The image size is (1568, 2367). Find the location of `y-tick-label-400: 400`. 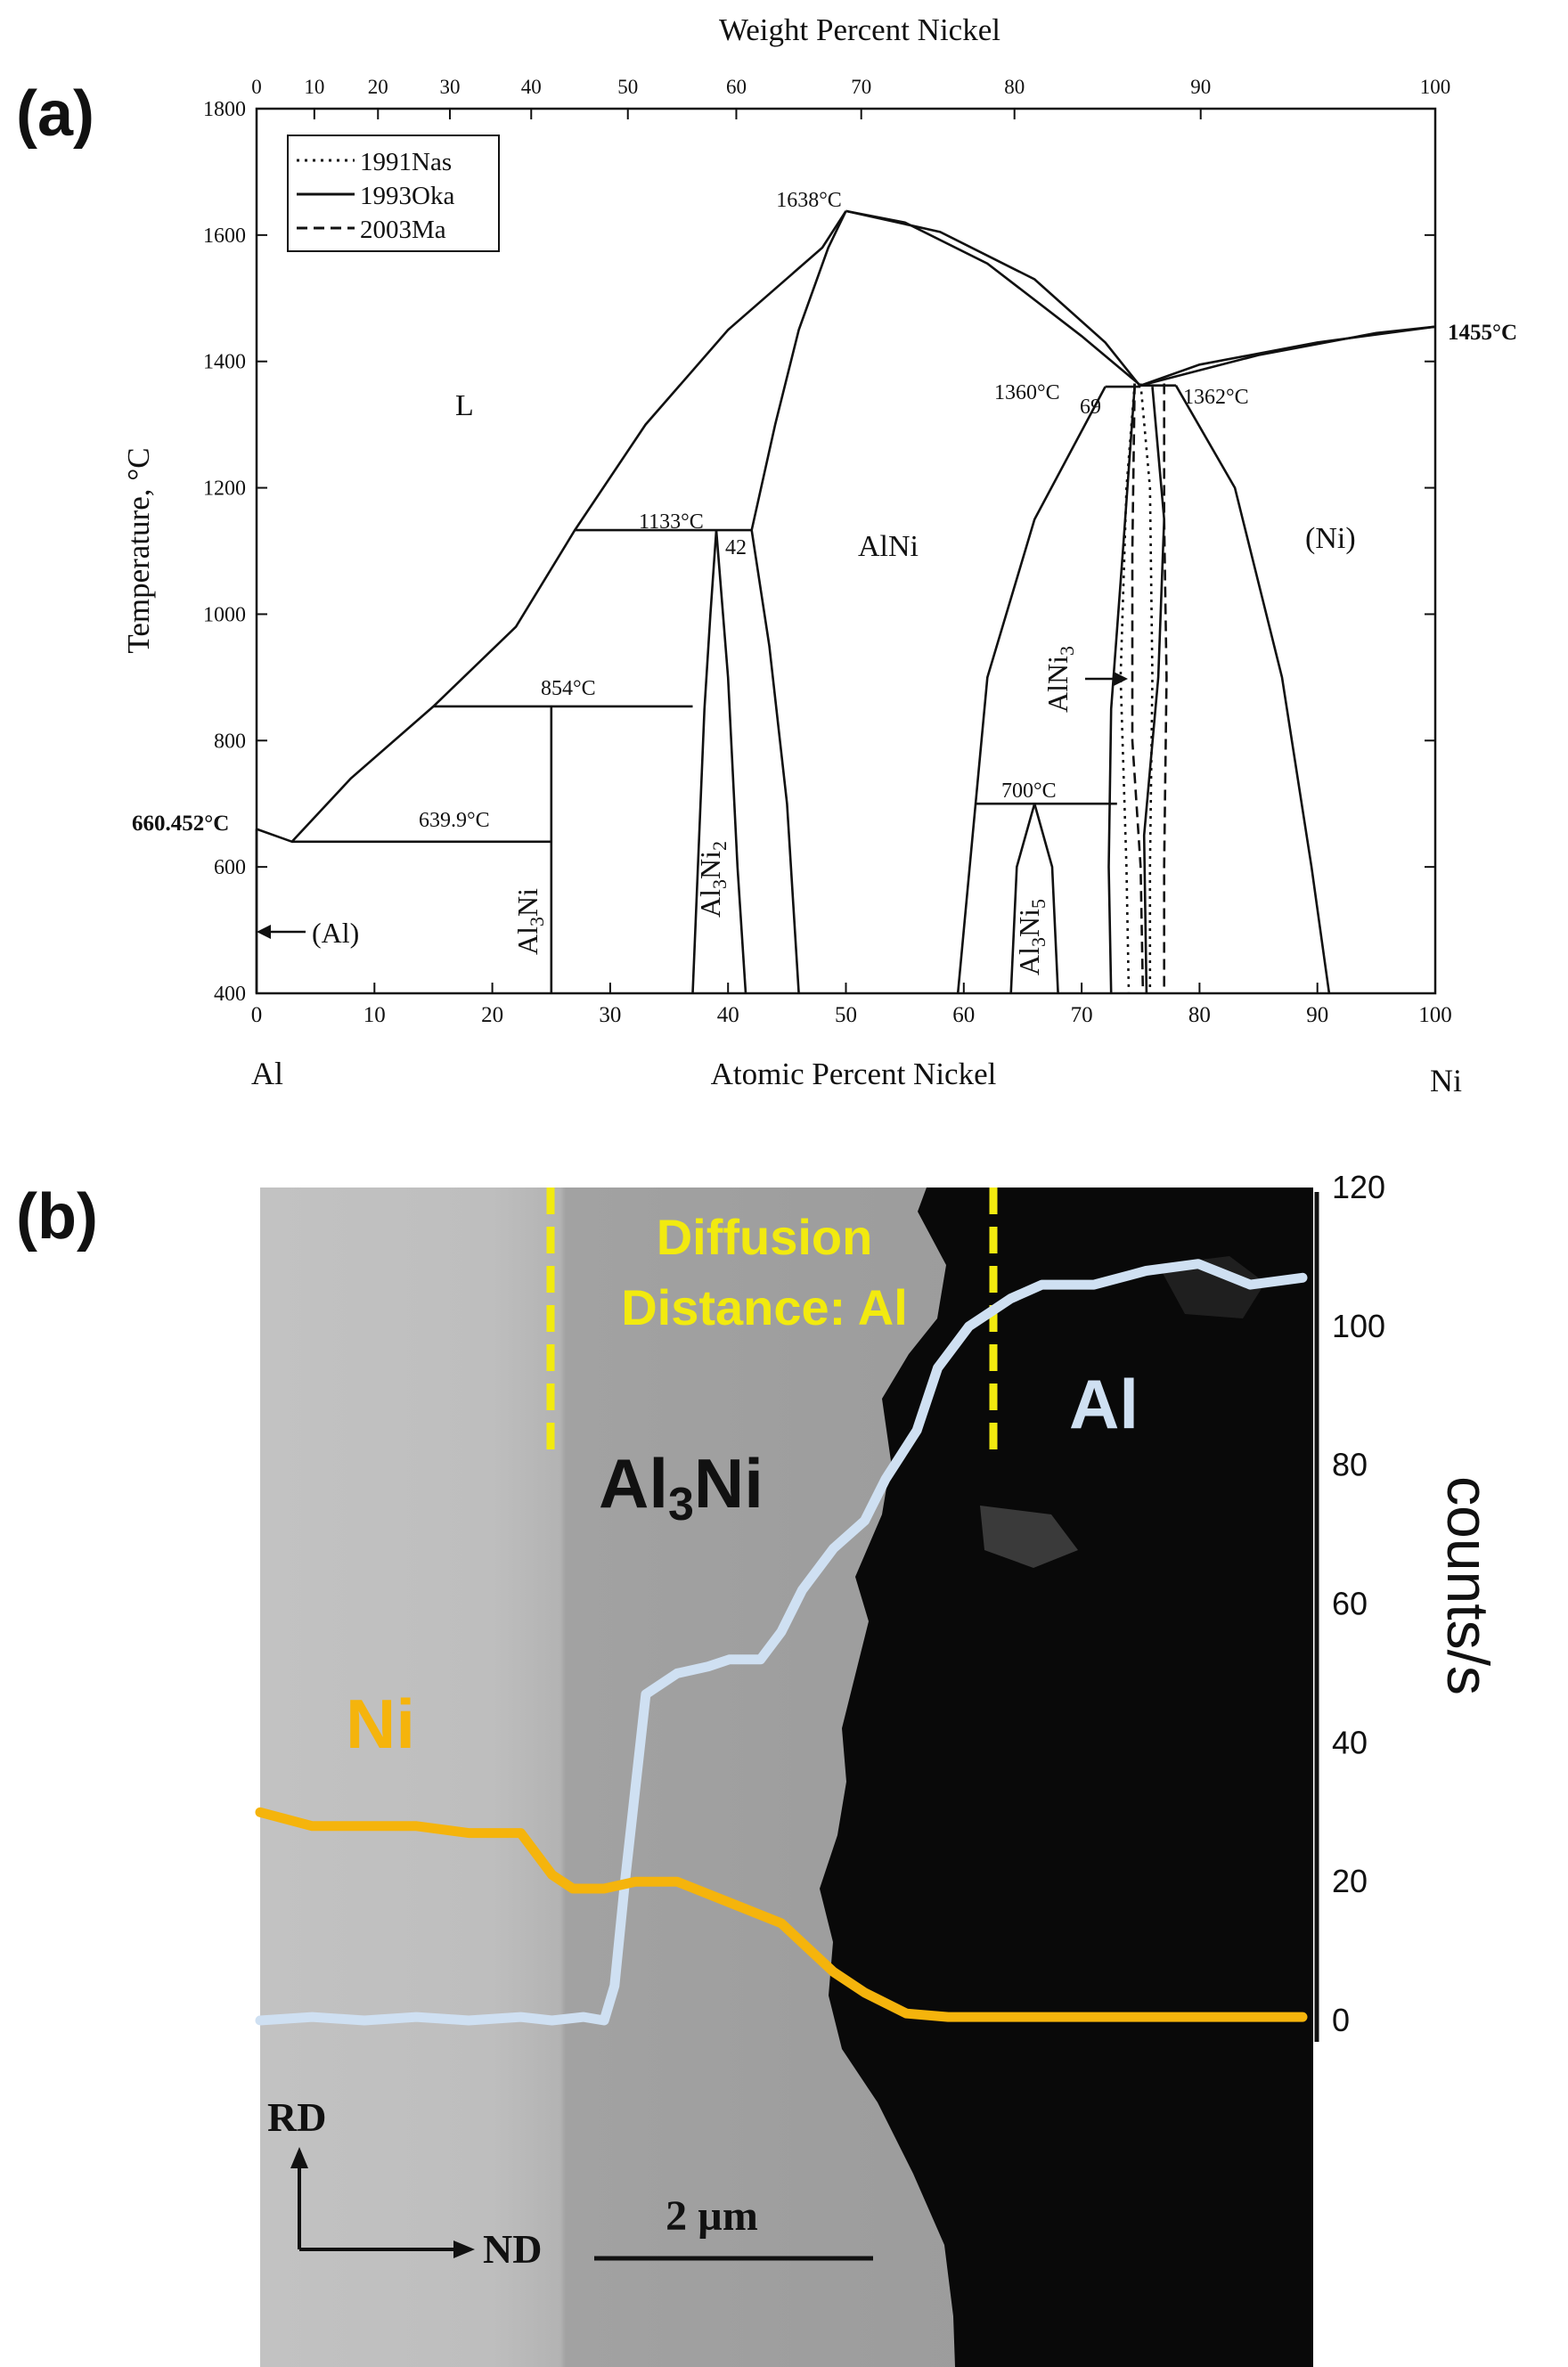

y-tick-label-400: 400 is located at coordinates (230, 995).